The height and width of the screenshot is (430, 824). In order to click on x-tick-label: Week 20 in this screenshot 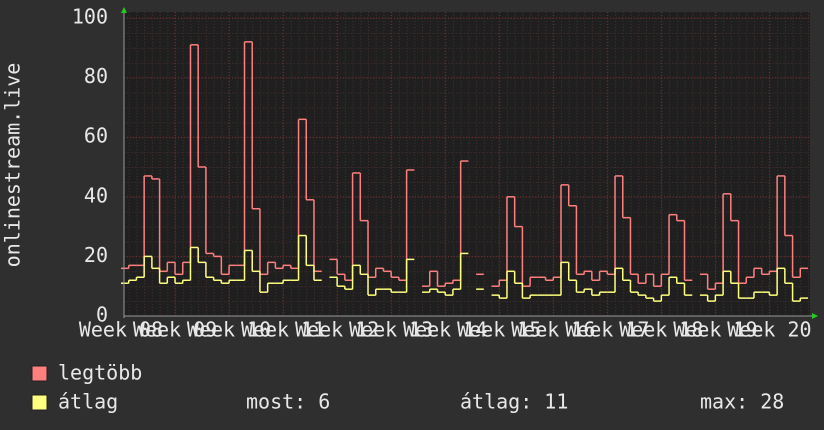, I will do `click(769, 330)`.